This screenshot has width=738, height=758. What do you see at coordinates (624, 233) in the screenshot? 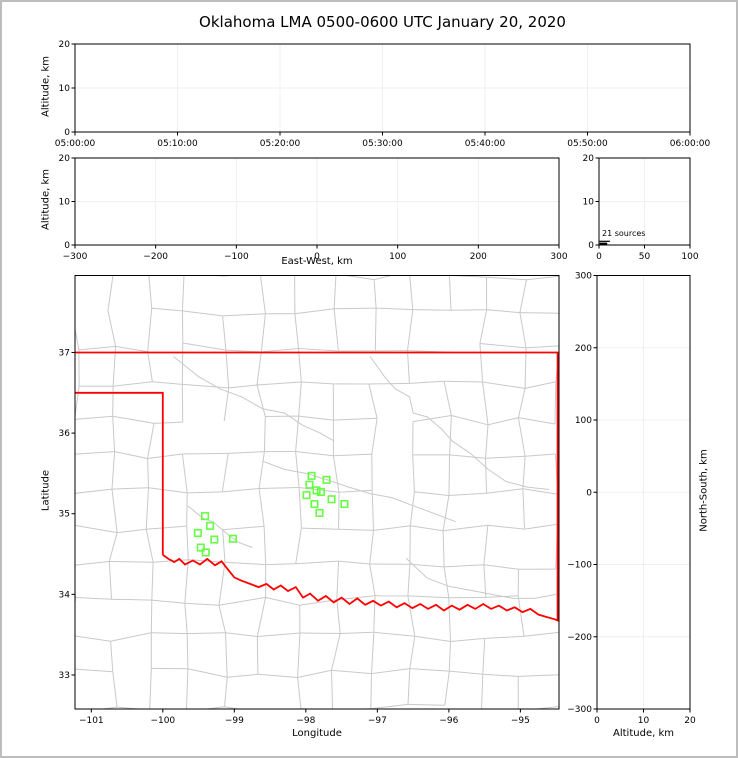
I see `sources-count-label: 21 sources` at bounding box center [624, 233].